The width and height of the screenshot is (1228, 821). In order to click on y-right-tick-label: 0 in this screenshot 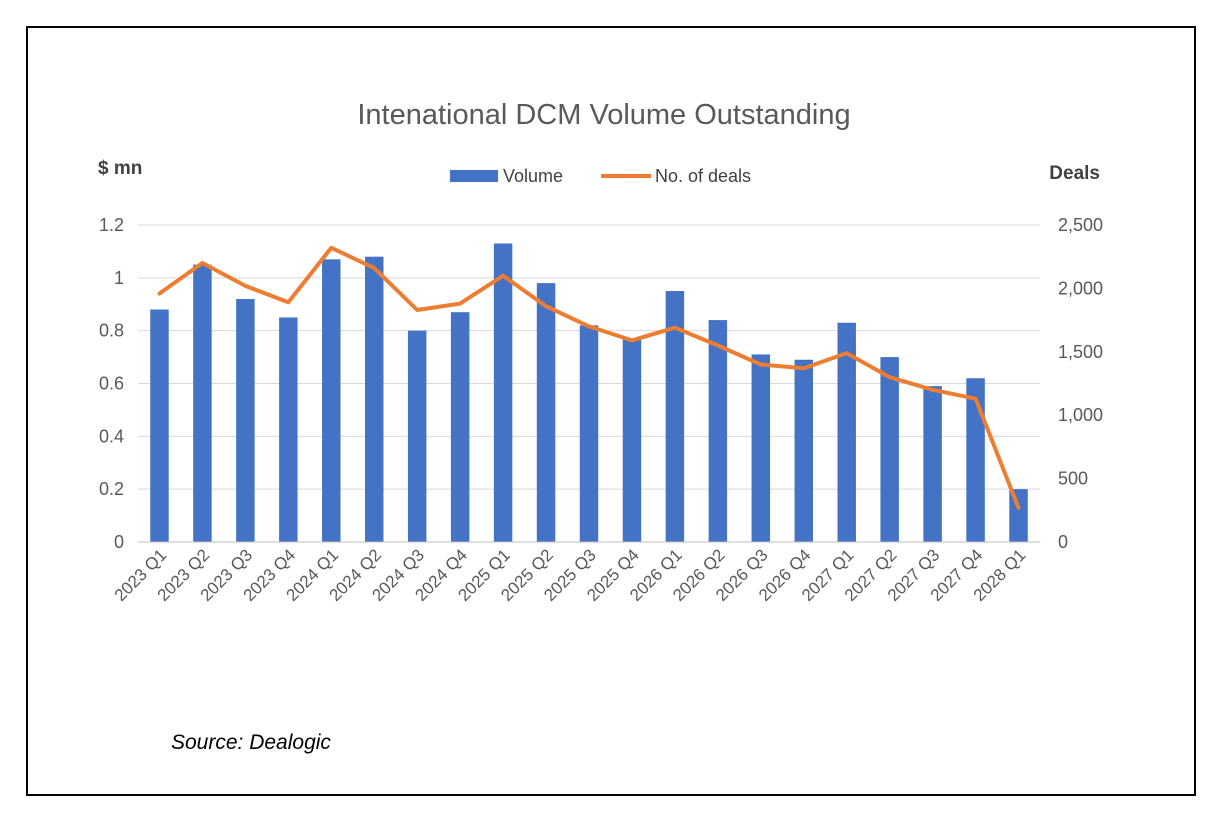, I will do `click(1063, 542)`.